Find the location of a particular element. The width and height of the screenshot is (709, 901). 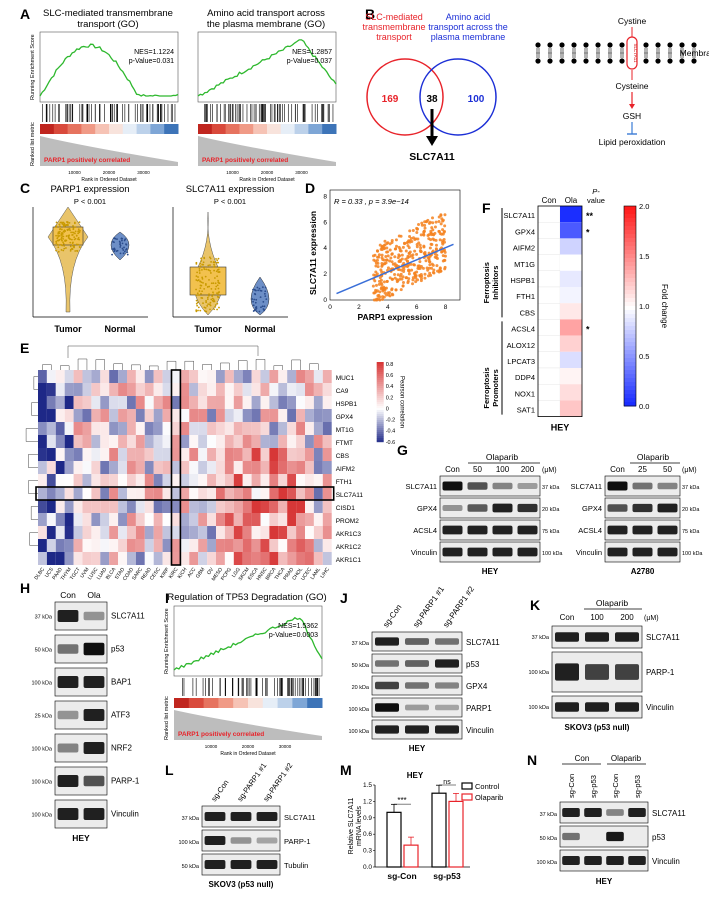

legend-tick: 0.6 is located at coordinates (390, 376).